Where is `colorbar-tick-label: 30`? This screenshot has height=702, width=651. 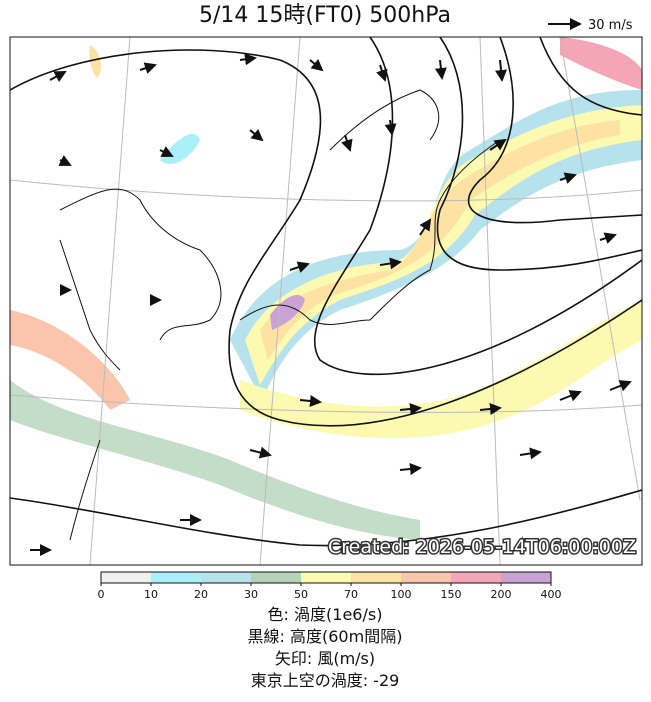 colorbar-tick-label: 30 is located at coordinates (251, 594).